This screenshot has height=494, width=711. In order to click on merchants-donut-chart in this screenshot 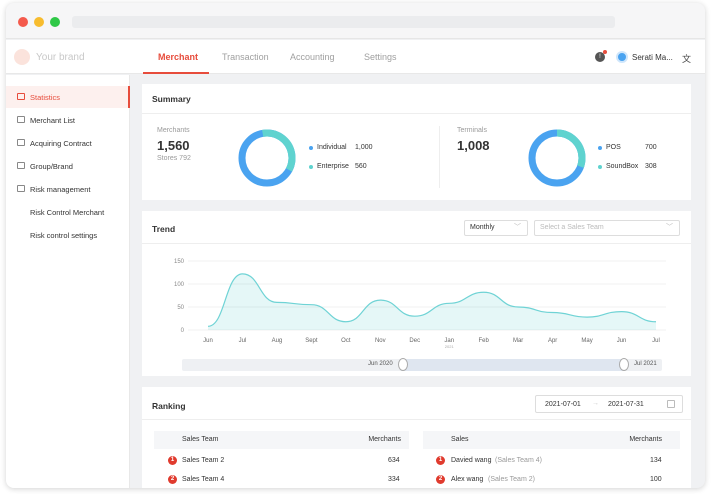, I will do `click(267, 158)`.